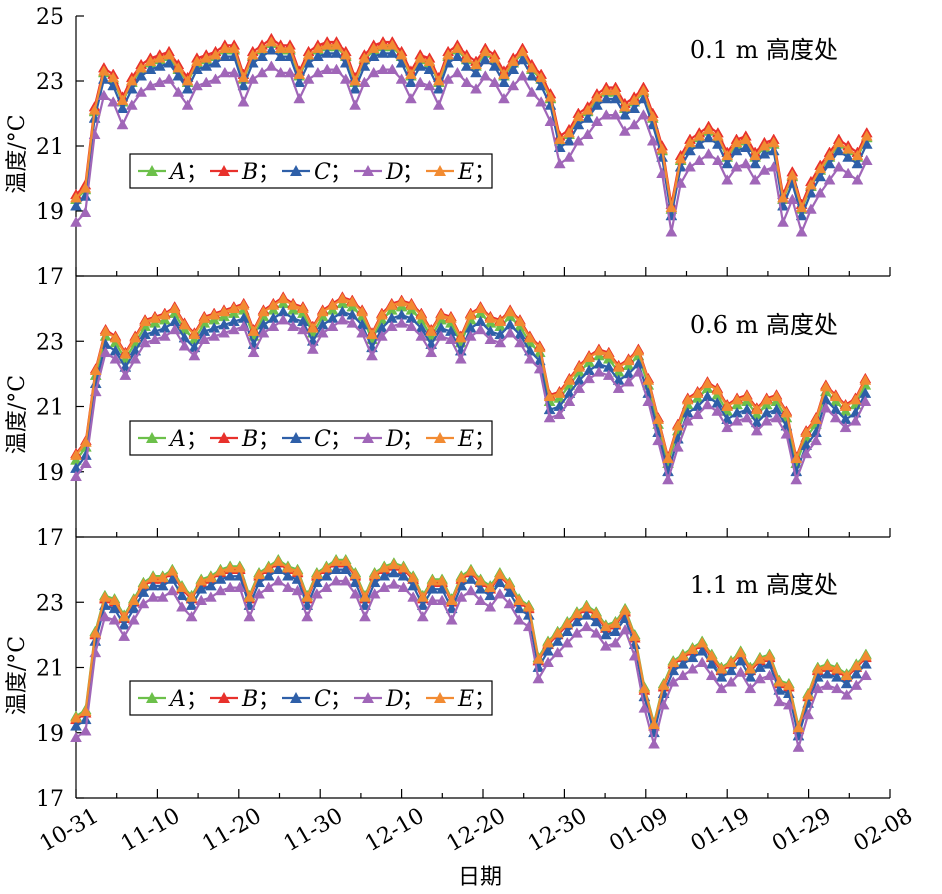 This screenshot has width=942, height=894. I want to click on legend-label: A, so click(177, 699).